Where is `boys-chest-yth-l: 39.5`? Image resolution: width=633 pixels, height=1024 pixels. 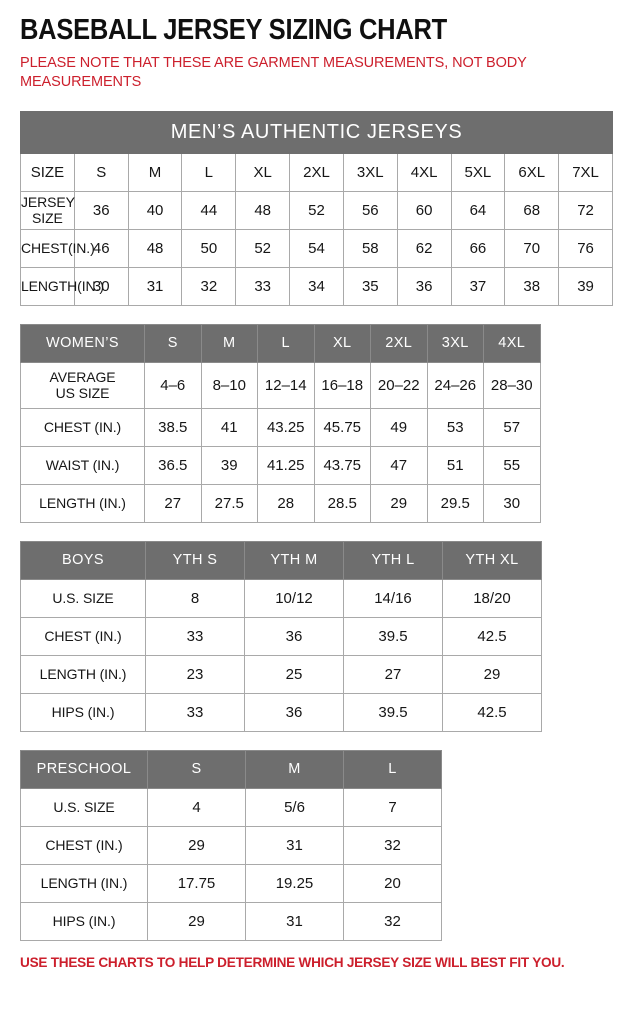 boys-chest-yth-l: 39.5 is located at coordinates (393, 636).